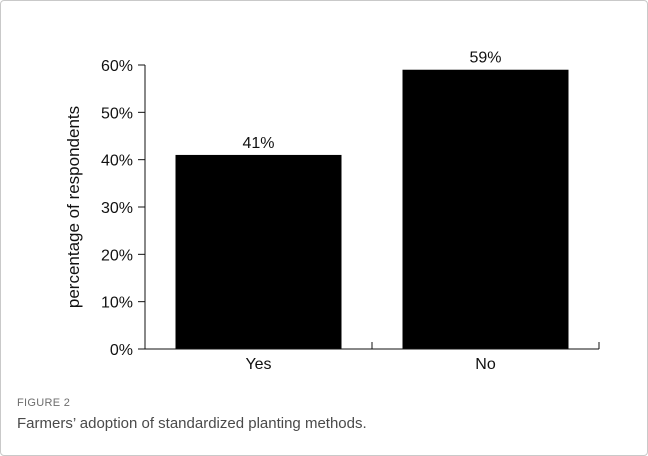 The image size is (648, 456). I want to click on y-tick-label: 10%, so click(117, 303).